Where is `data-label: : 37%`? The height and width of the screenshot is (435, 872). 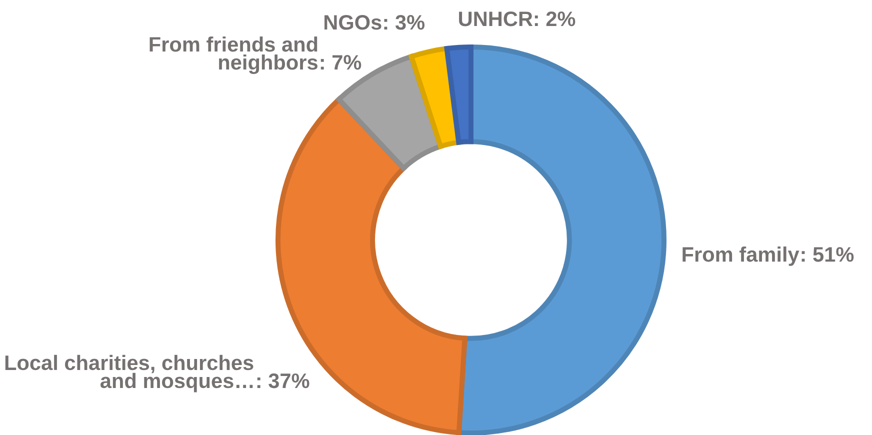
data-label: : 37% is located at coordinates (283, 380).